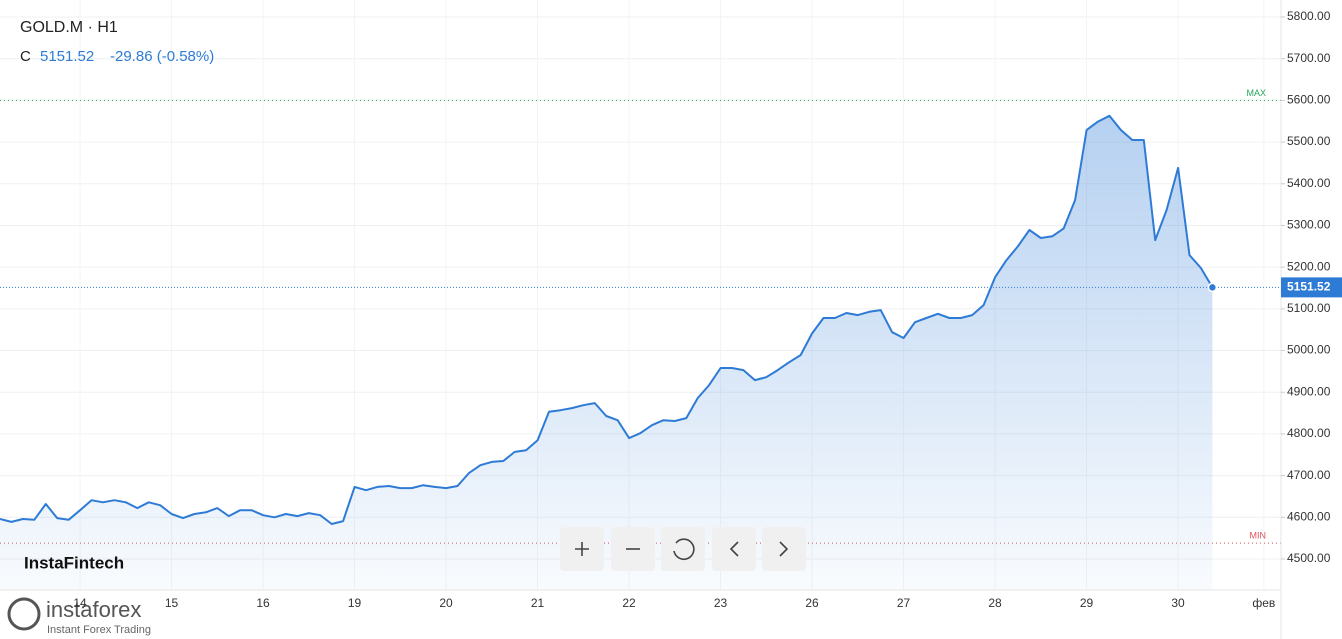 The height and width of the screenshot is (639, 1342). I want to click on logo-tagline: Instant Forex Trading, so click(99, 630).